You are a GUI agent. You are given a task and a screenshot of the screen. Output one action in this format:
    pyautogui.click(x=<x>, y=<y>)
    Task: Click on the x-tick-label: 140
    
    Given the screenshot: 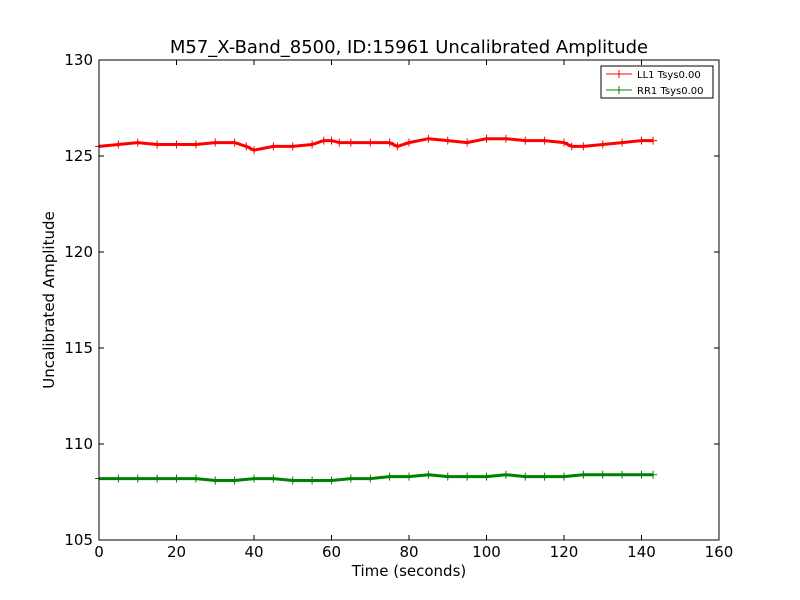 What is the action you would take?
    pyautogui.click(x=641, y=552)
    